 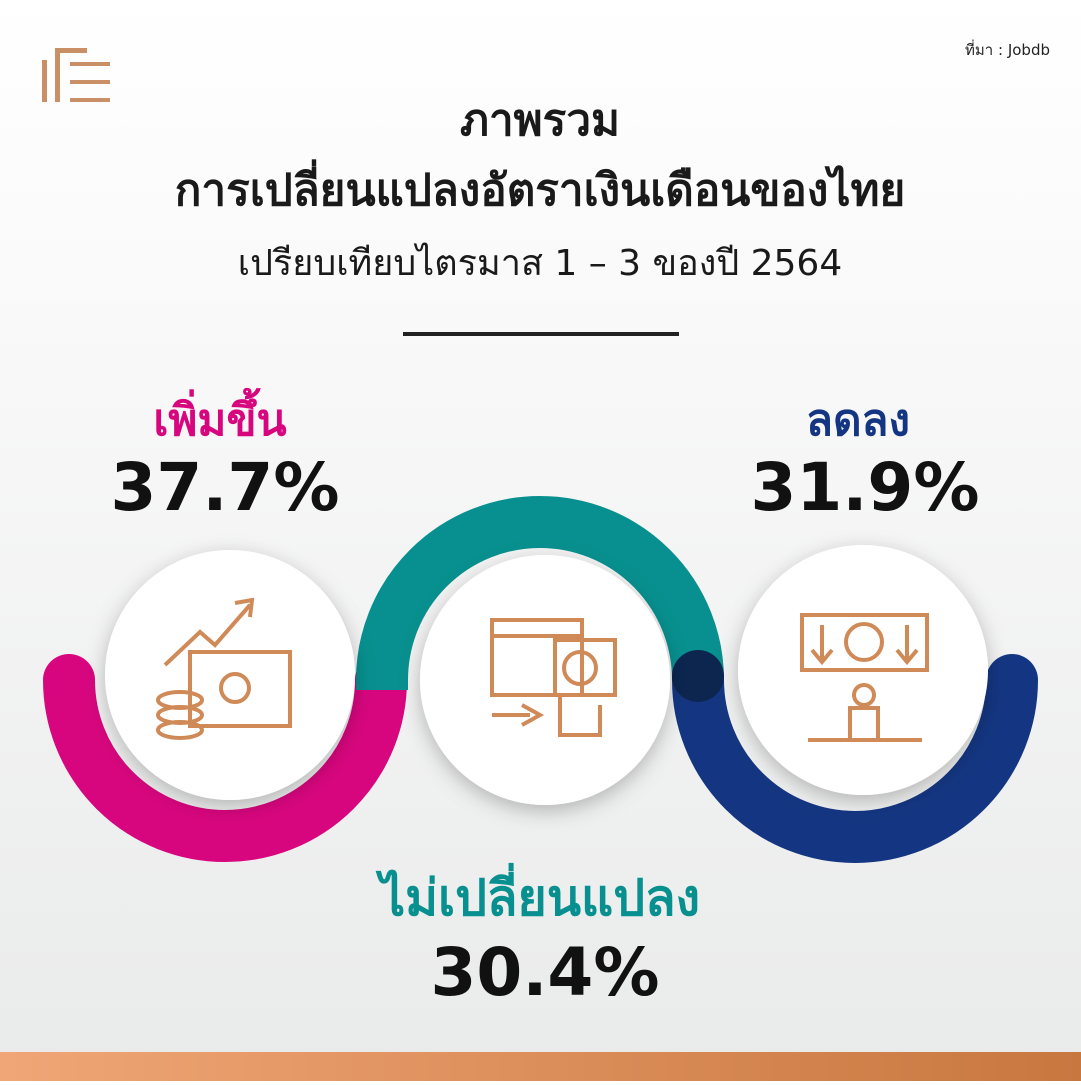 I want to click on decrease-value: 31.9%, so click(x=865, y=487).